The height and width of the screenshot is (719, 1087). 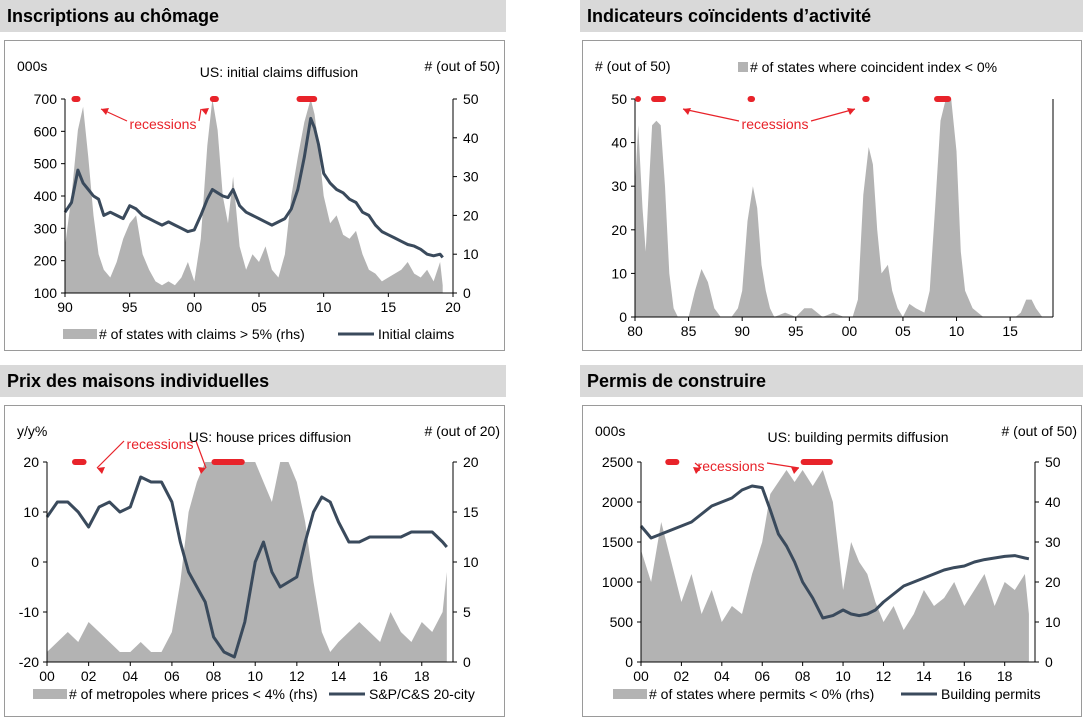 What do you see at coordinates (297, 676) in the screenshot?
I see `x-tick-label: 12` at bounding box center [297, 676].